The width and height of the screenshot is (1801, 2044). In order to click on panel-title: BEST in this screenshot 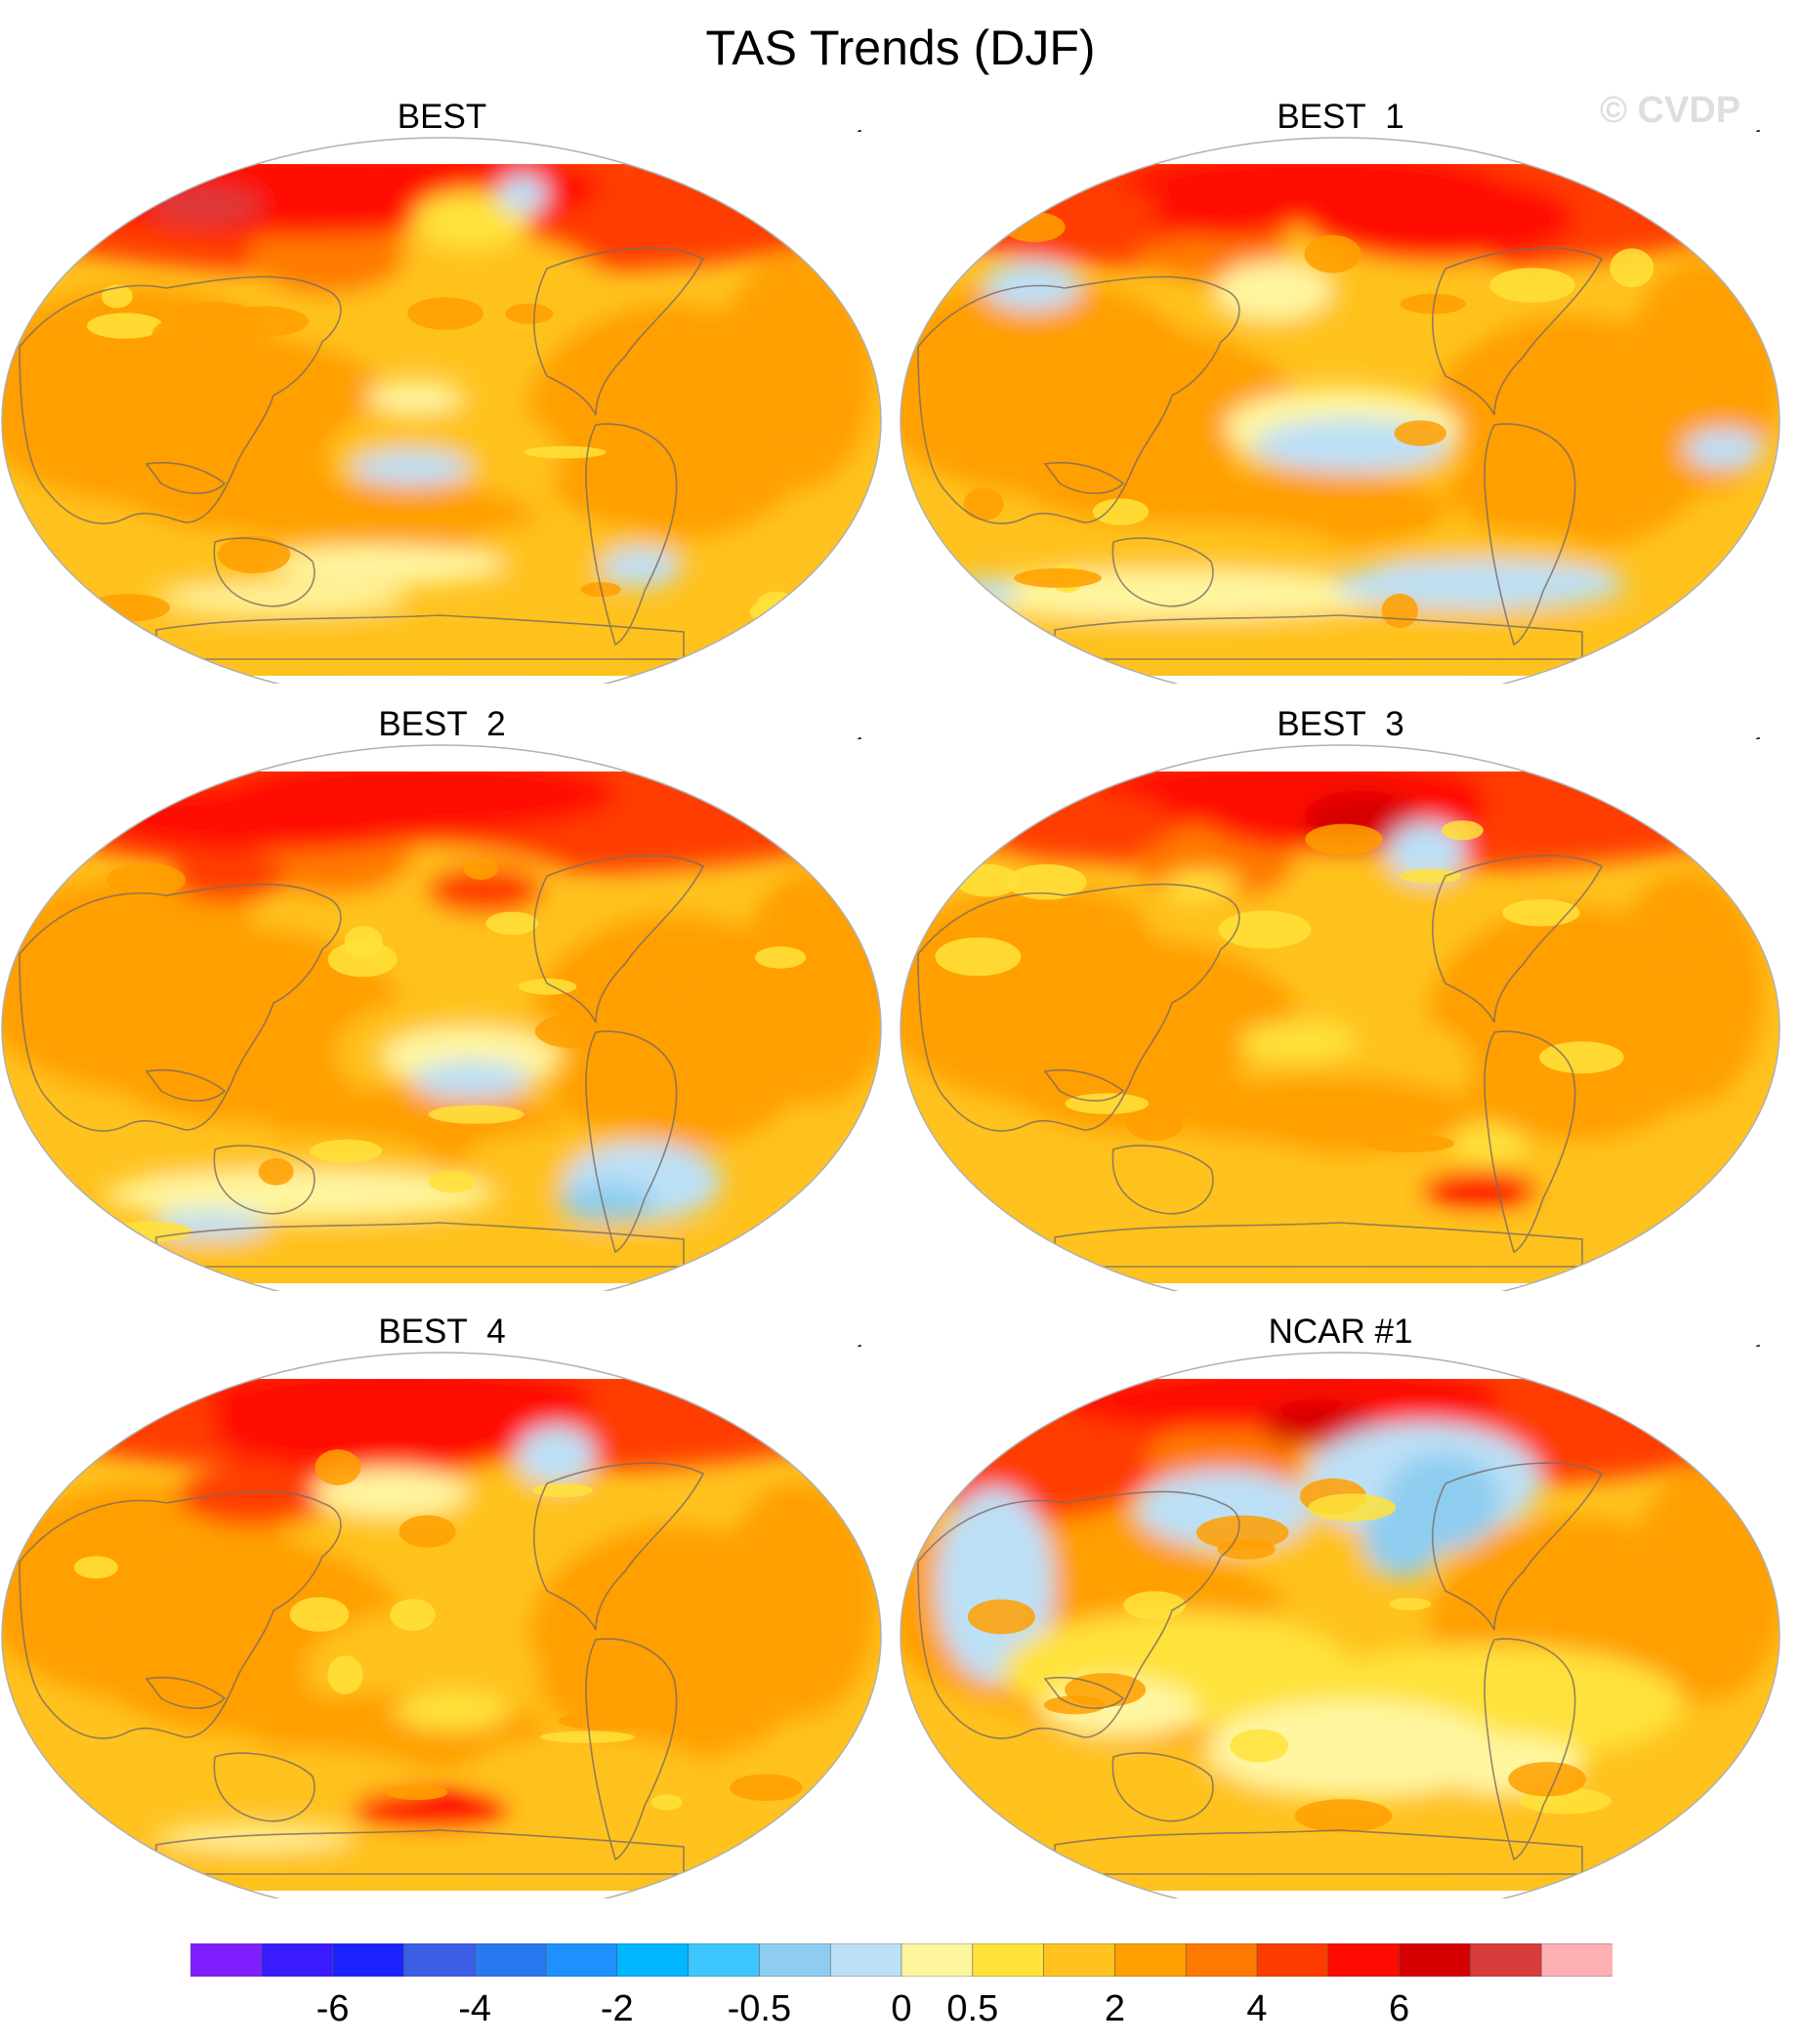, I will do `click(442, 117)`.